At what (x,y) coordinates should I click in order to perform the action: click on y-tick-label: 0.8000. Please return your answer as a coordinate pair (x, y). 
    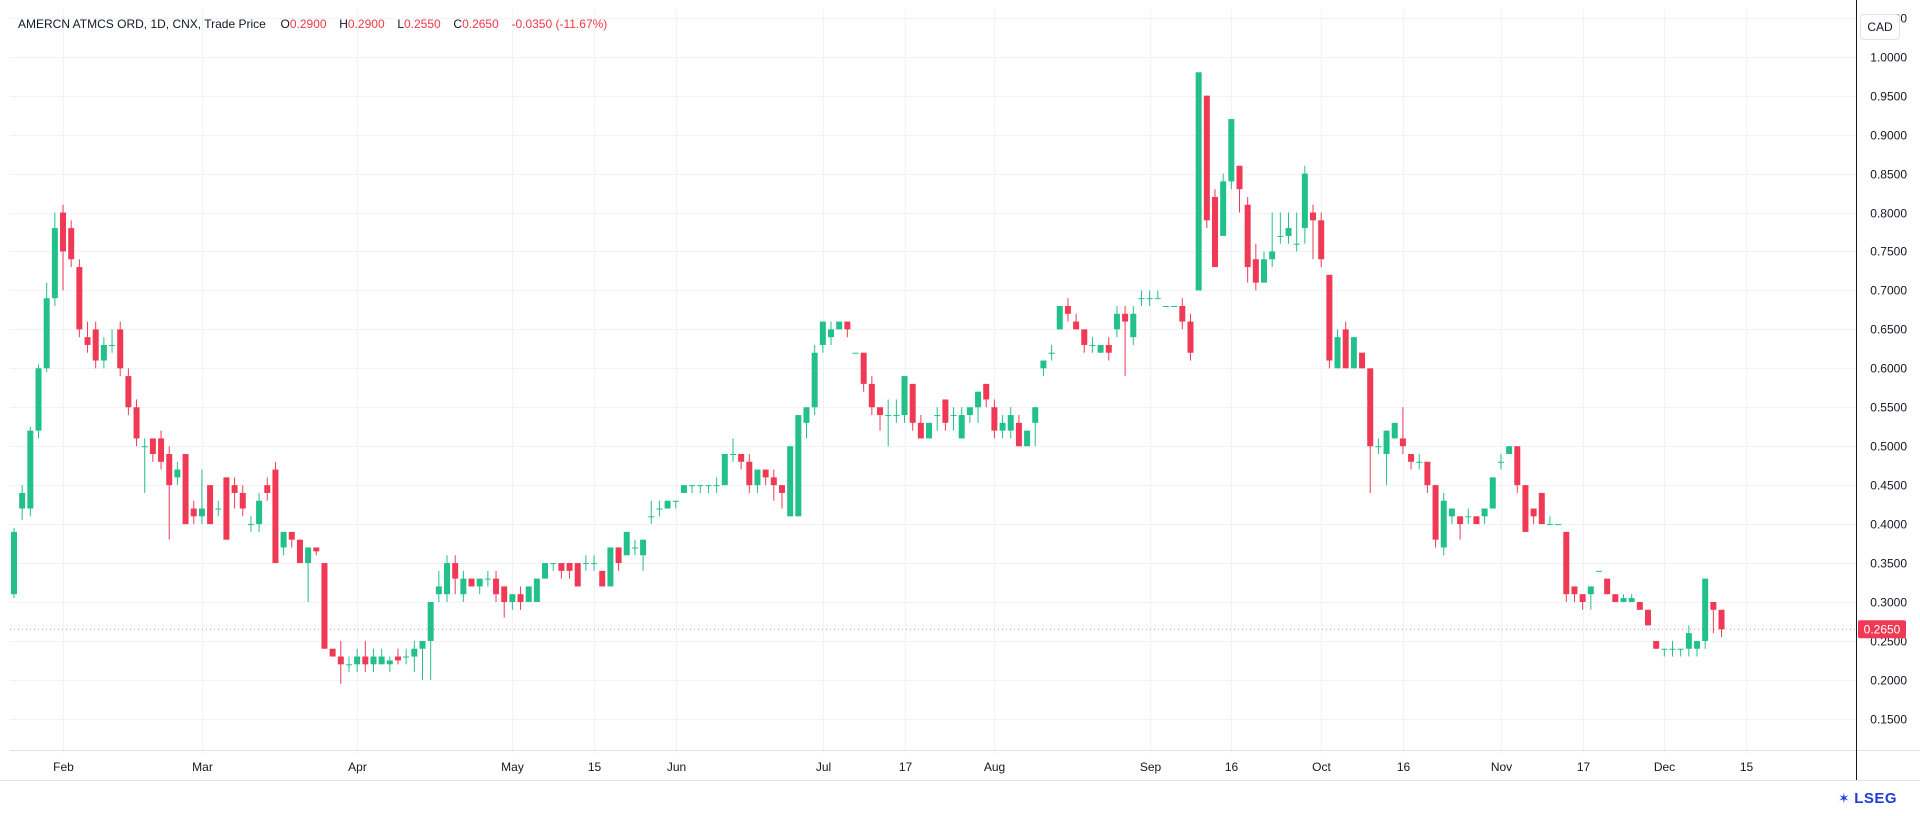
    Looking at the image, I should click on (1888, 214).